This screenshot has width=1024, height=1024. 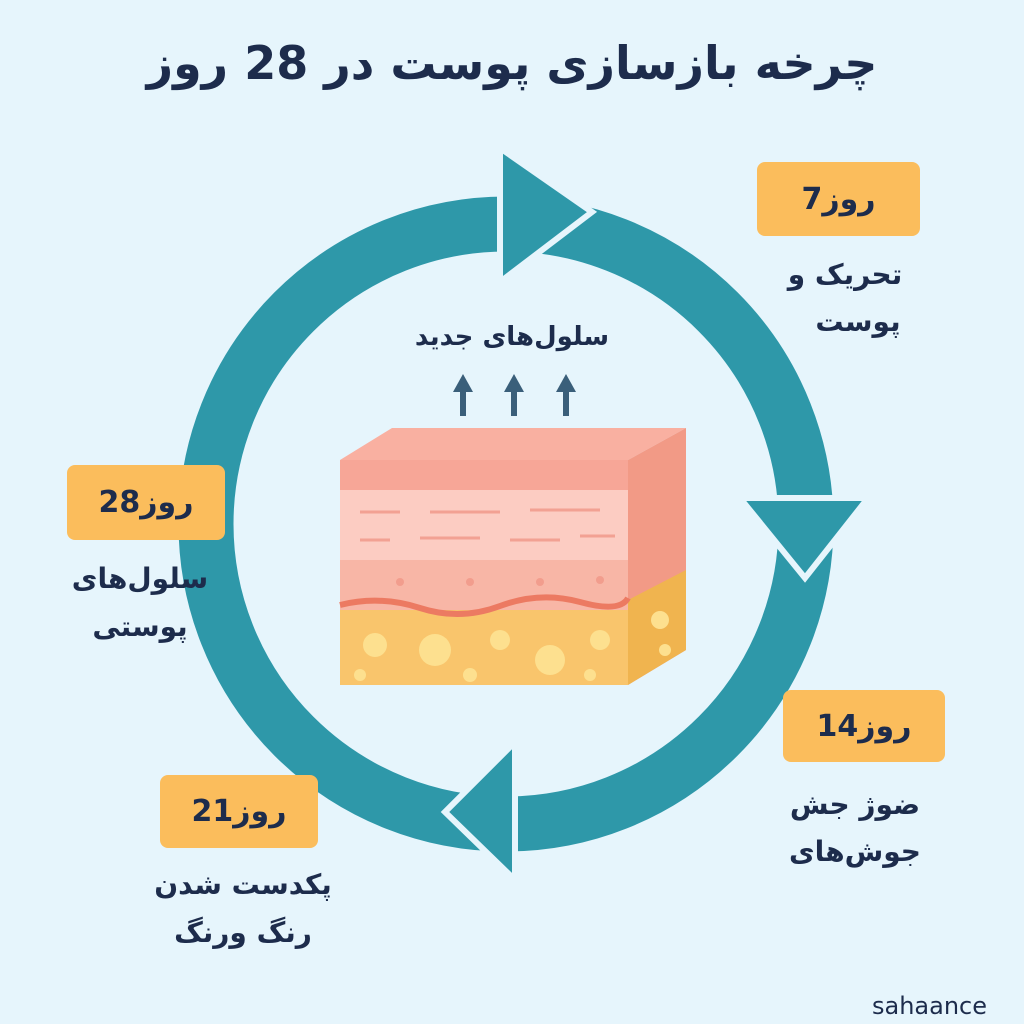 I want to click on up-arrows, so click(x=514, y=395).